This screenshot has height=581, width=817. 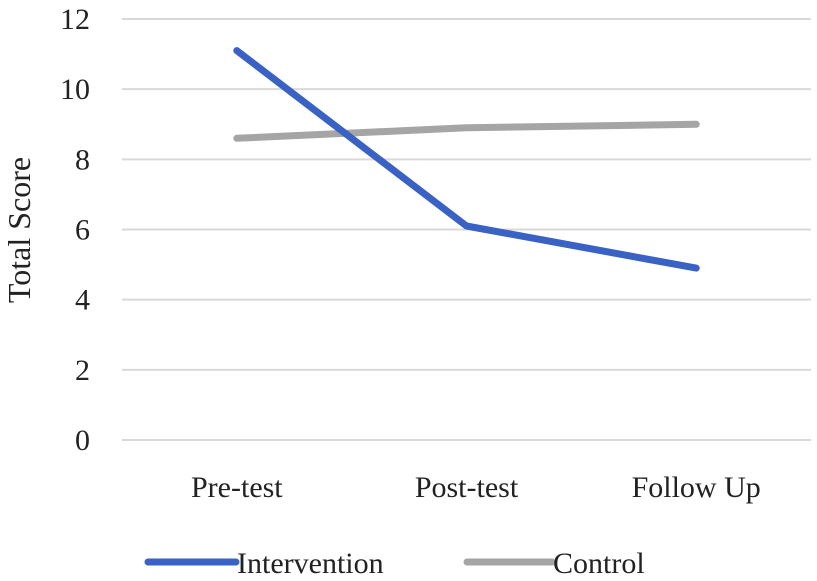 I want to click on legend-item-control: Control, so click(x=554, y=563).